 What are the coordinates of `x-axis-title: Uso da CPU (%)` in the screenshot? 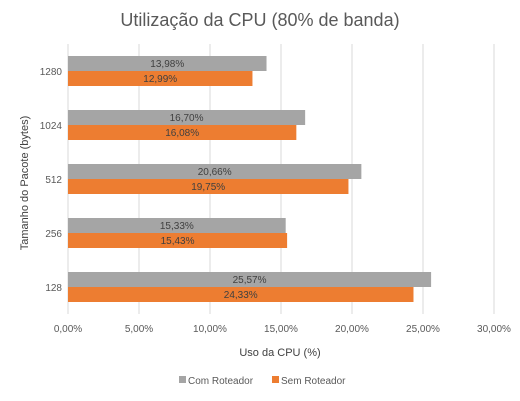 It's located at (279, 353).